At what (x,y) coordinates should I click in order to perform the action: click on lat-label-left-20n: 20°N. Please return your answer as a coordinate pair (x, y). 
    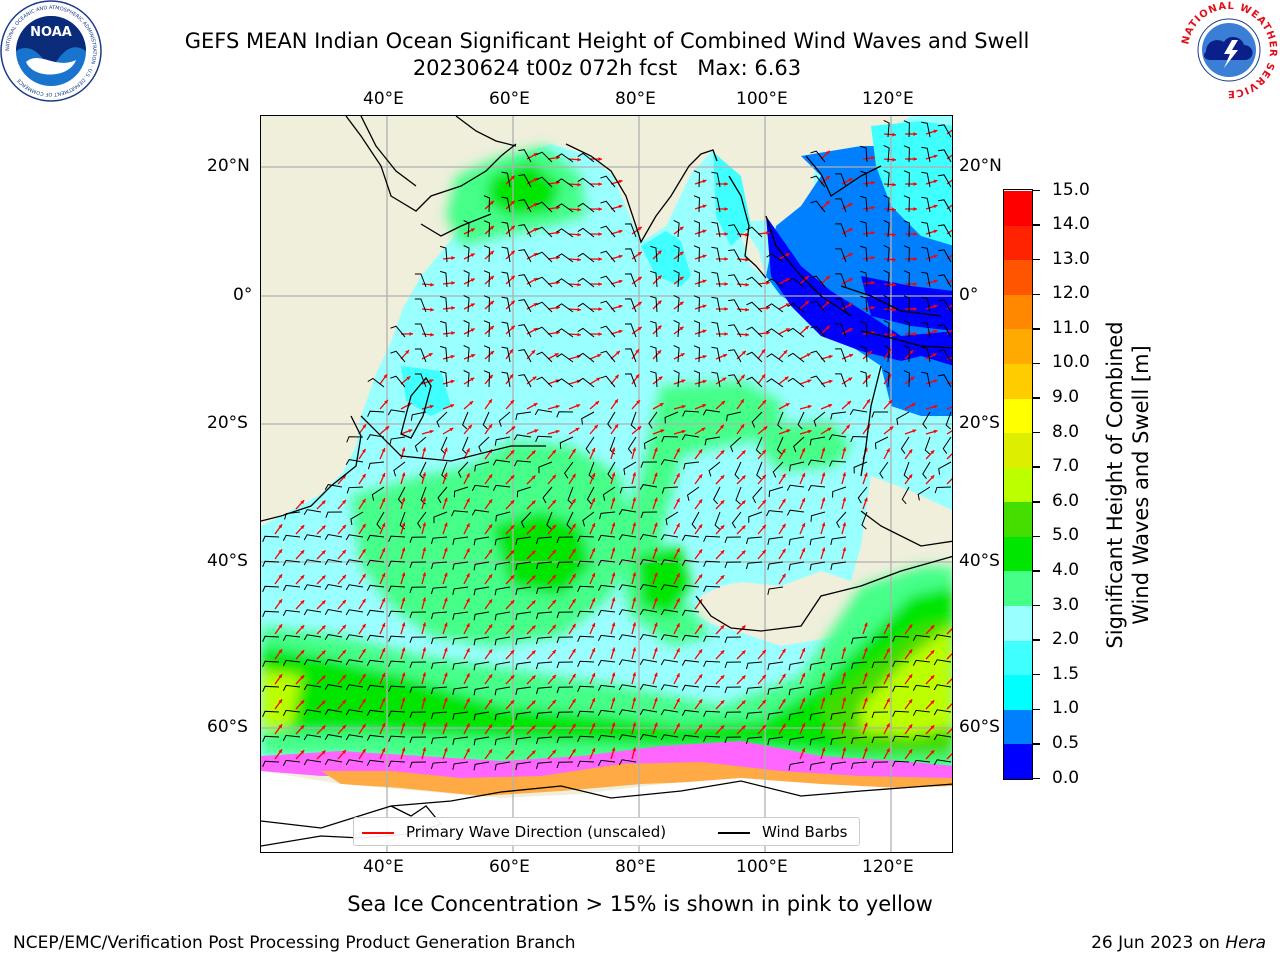
    Looking at the image, I should click on (228, 166).